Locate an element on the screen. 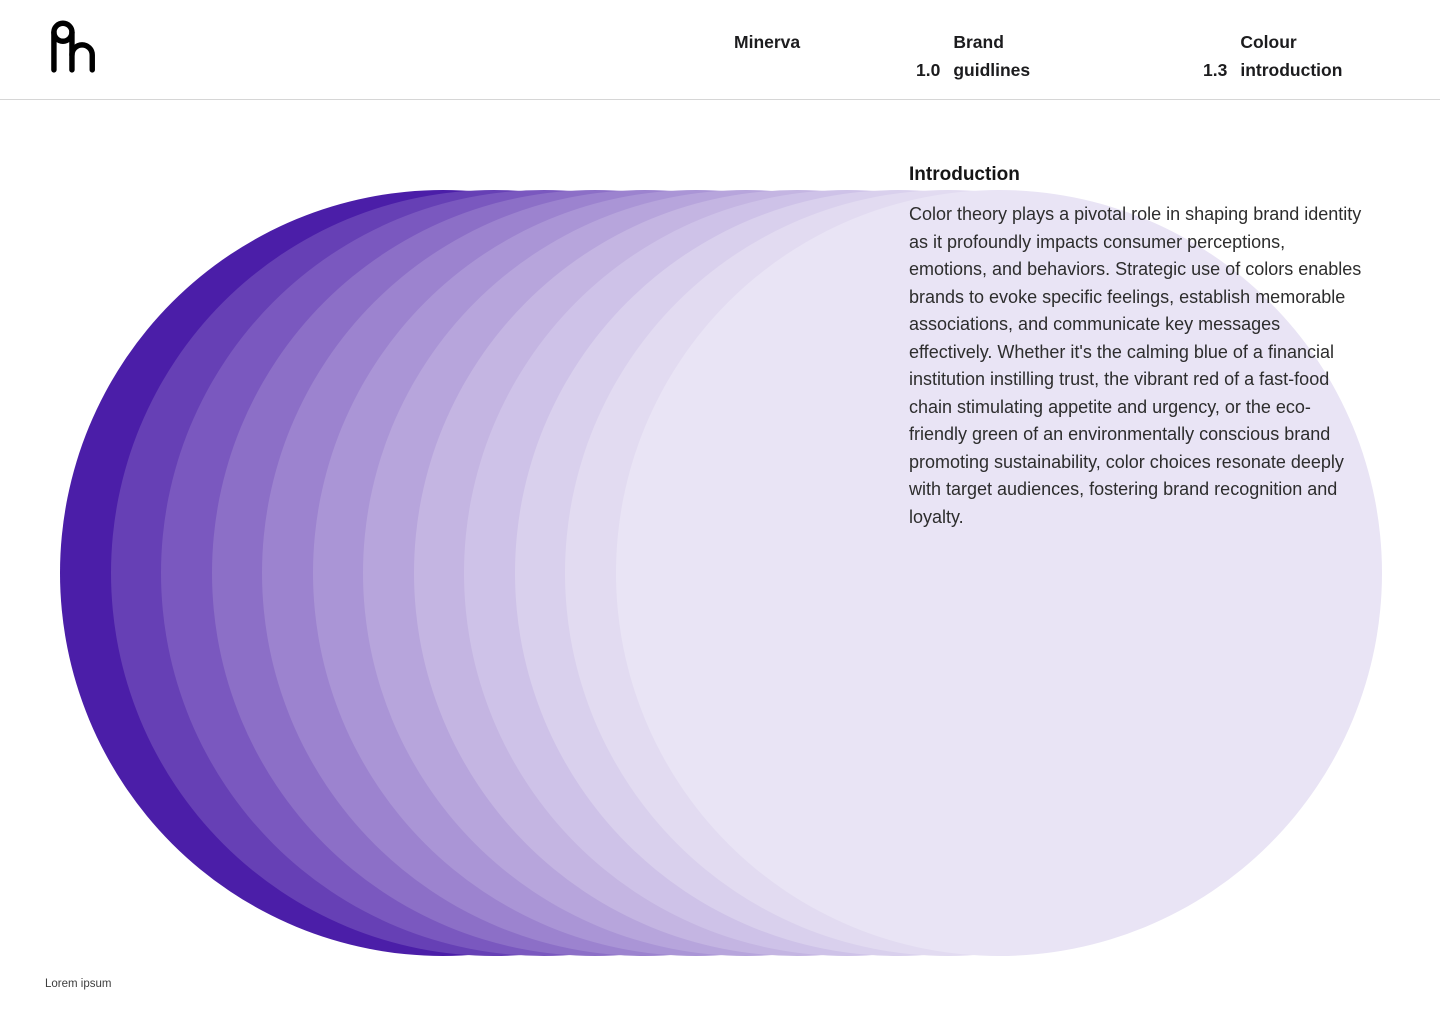 The width and height of the screenshot is (1440, 1015). header-item-colour-introduction: 1.3 Colour introduction is located at coordinates (1272, 56).